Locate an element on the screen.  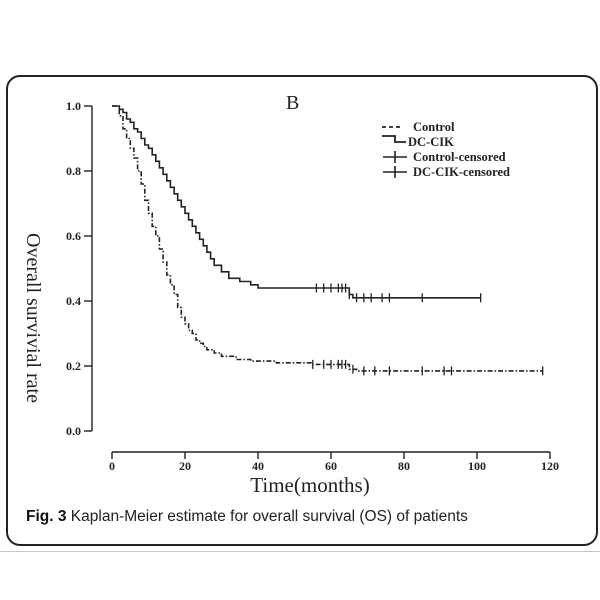
x-tick-label: 120 is located at coordinates (550, 466).